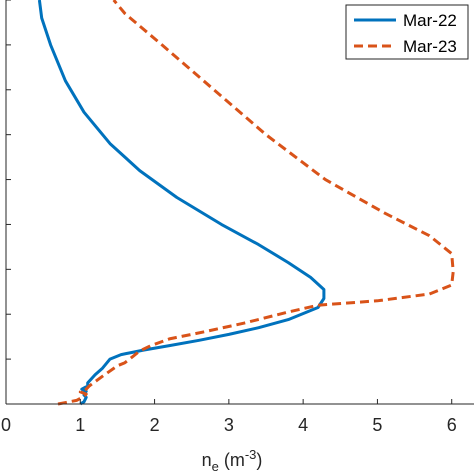  I want to click on x-axis: 0 1 2 3 4 5 6, so click(237, 417).